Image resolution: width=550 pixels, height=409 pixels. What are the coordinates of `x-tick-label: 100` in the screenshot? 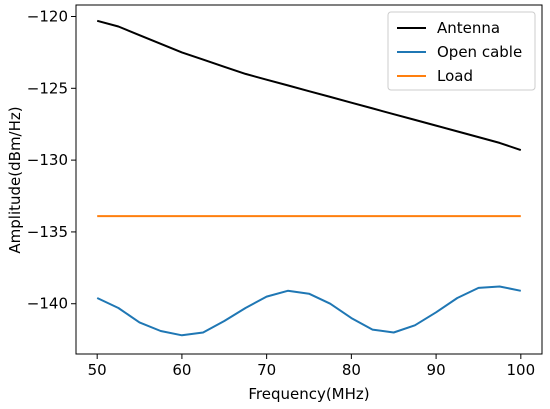 It's located at (520, 370).